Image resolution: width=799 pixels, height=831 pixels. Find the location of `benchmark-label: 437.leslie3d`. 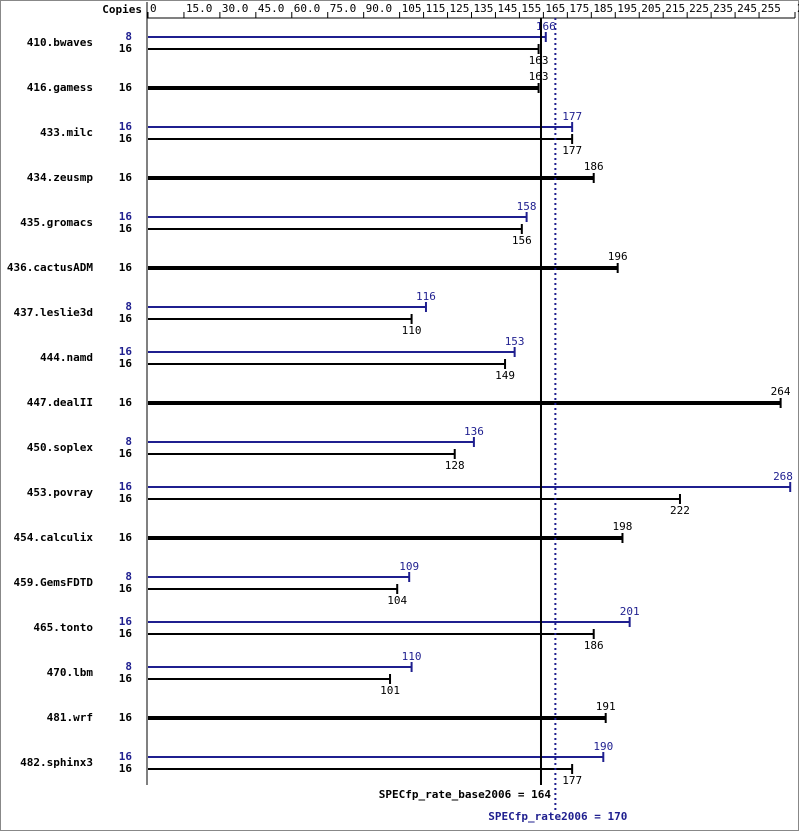

benchmark-label: 437.leslie3d is located at coordinates (53, 312).